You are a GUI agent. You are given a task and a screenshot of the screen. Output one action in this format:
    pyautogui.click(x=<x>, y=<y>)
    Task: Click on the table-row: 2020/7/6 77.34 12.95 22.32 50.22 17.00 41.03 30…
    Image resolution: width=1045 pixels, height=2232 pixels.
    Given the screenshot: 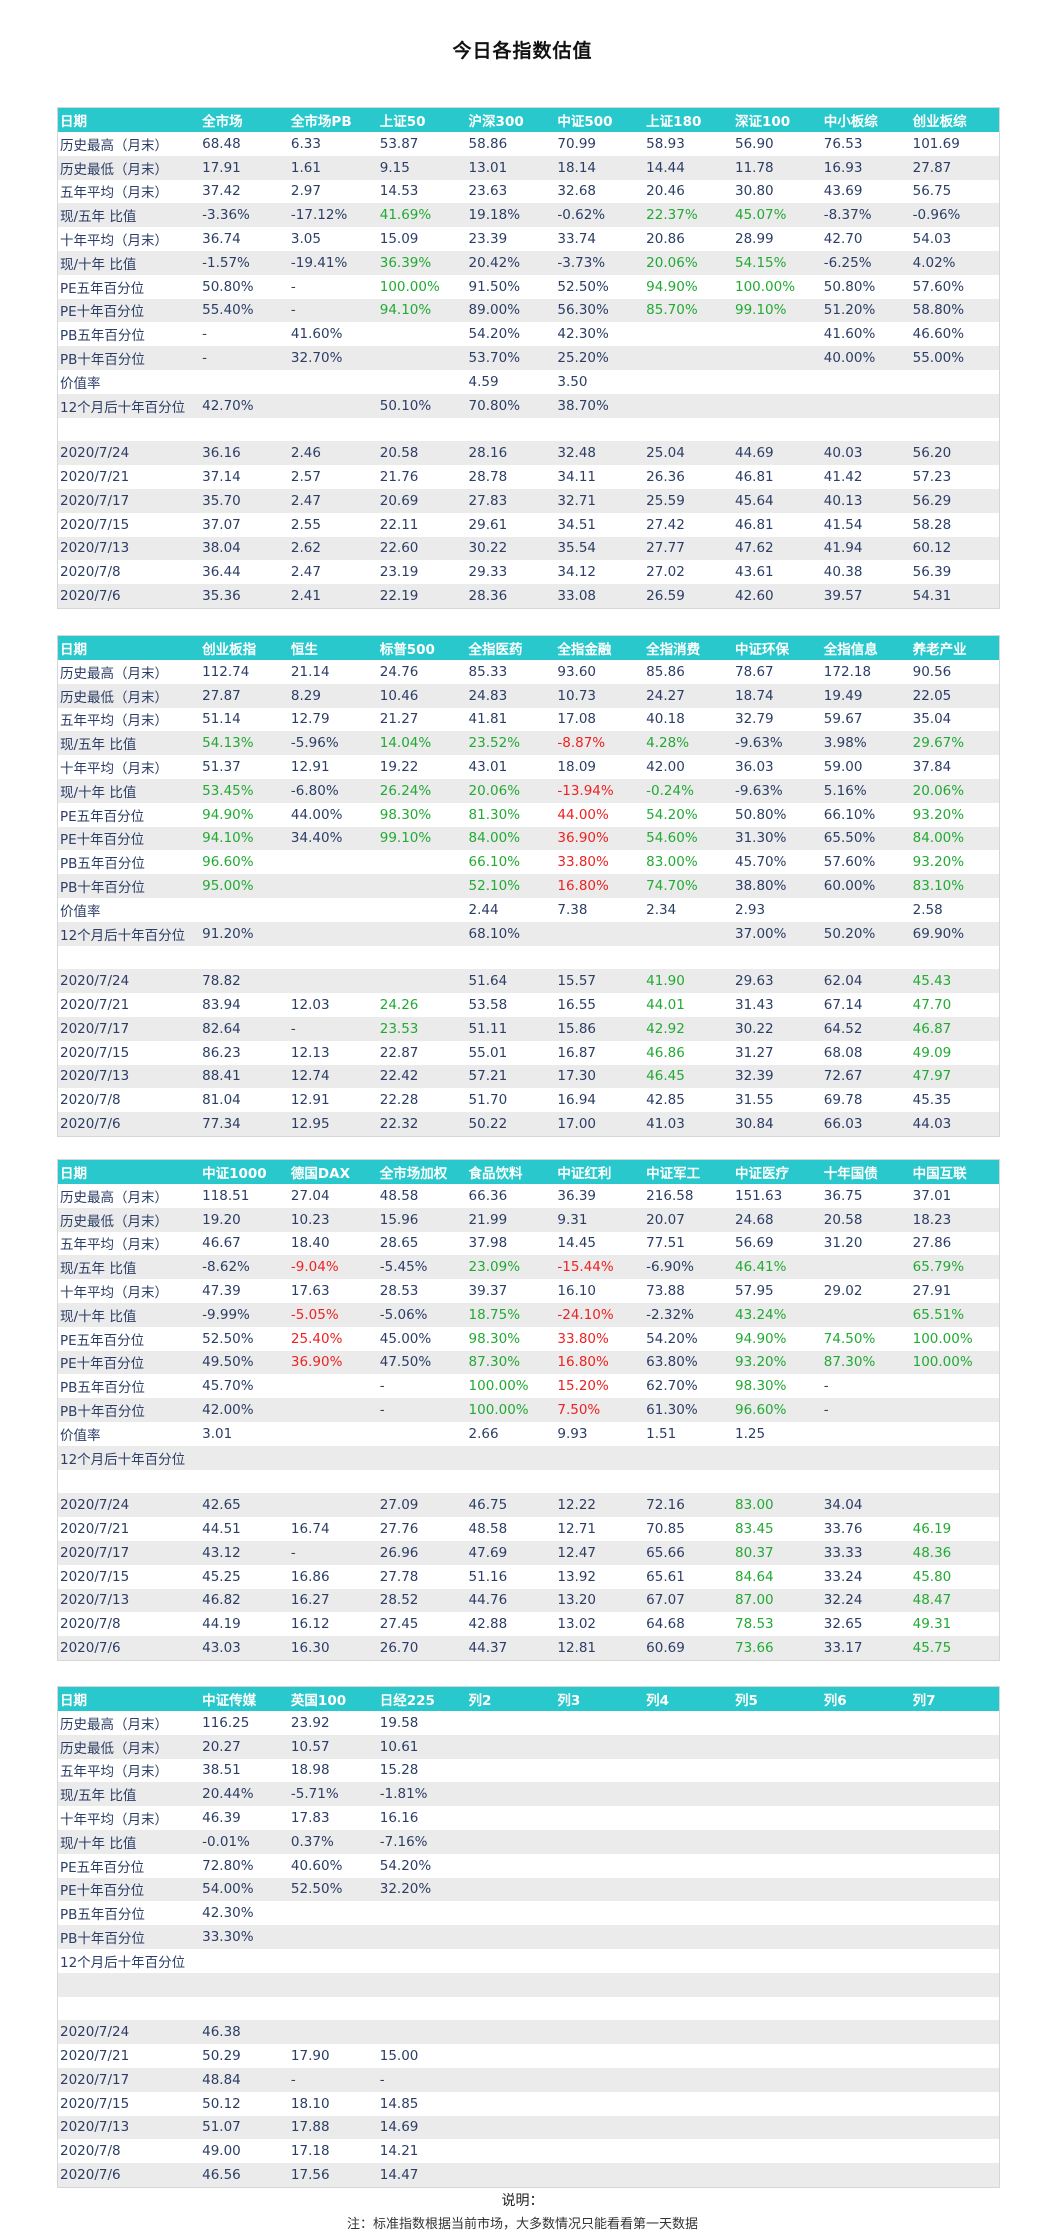 What is the action you would take?
    pyautogui.click(x=528, y=1124)
    